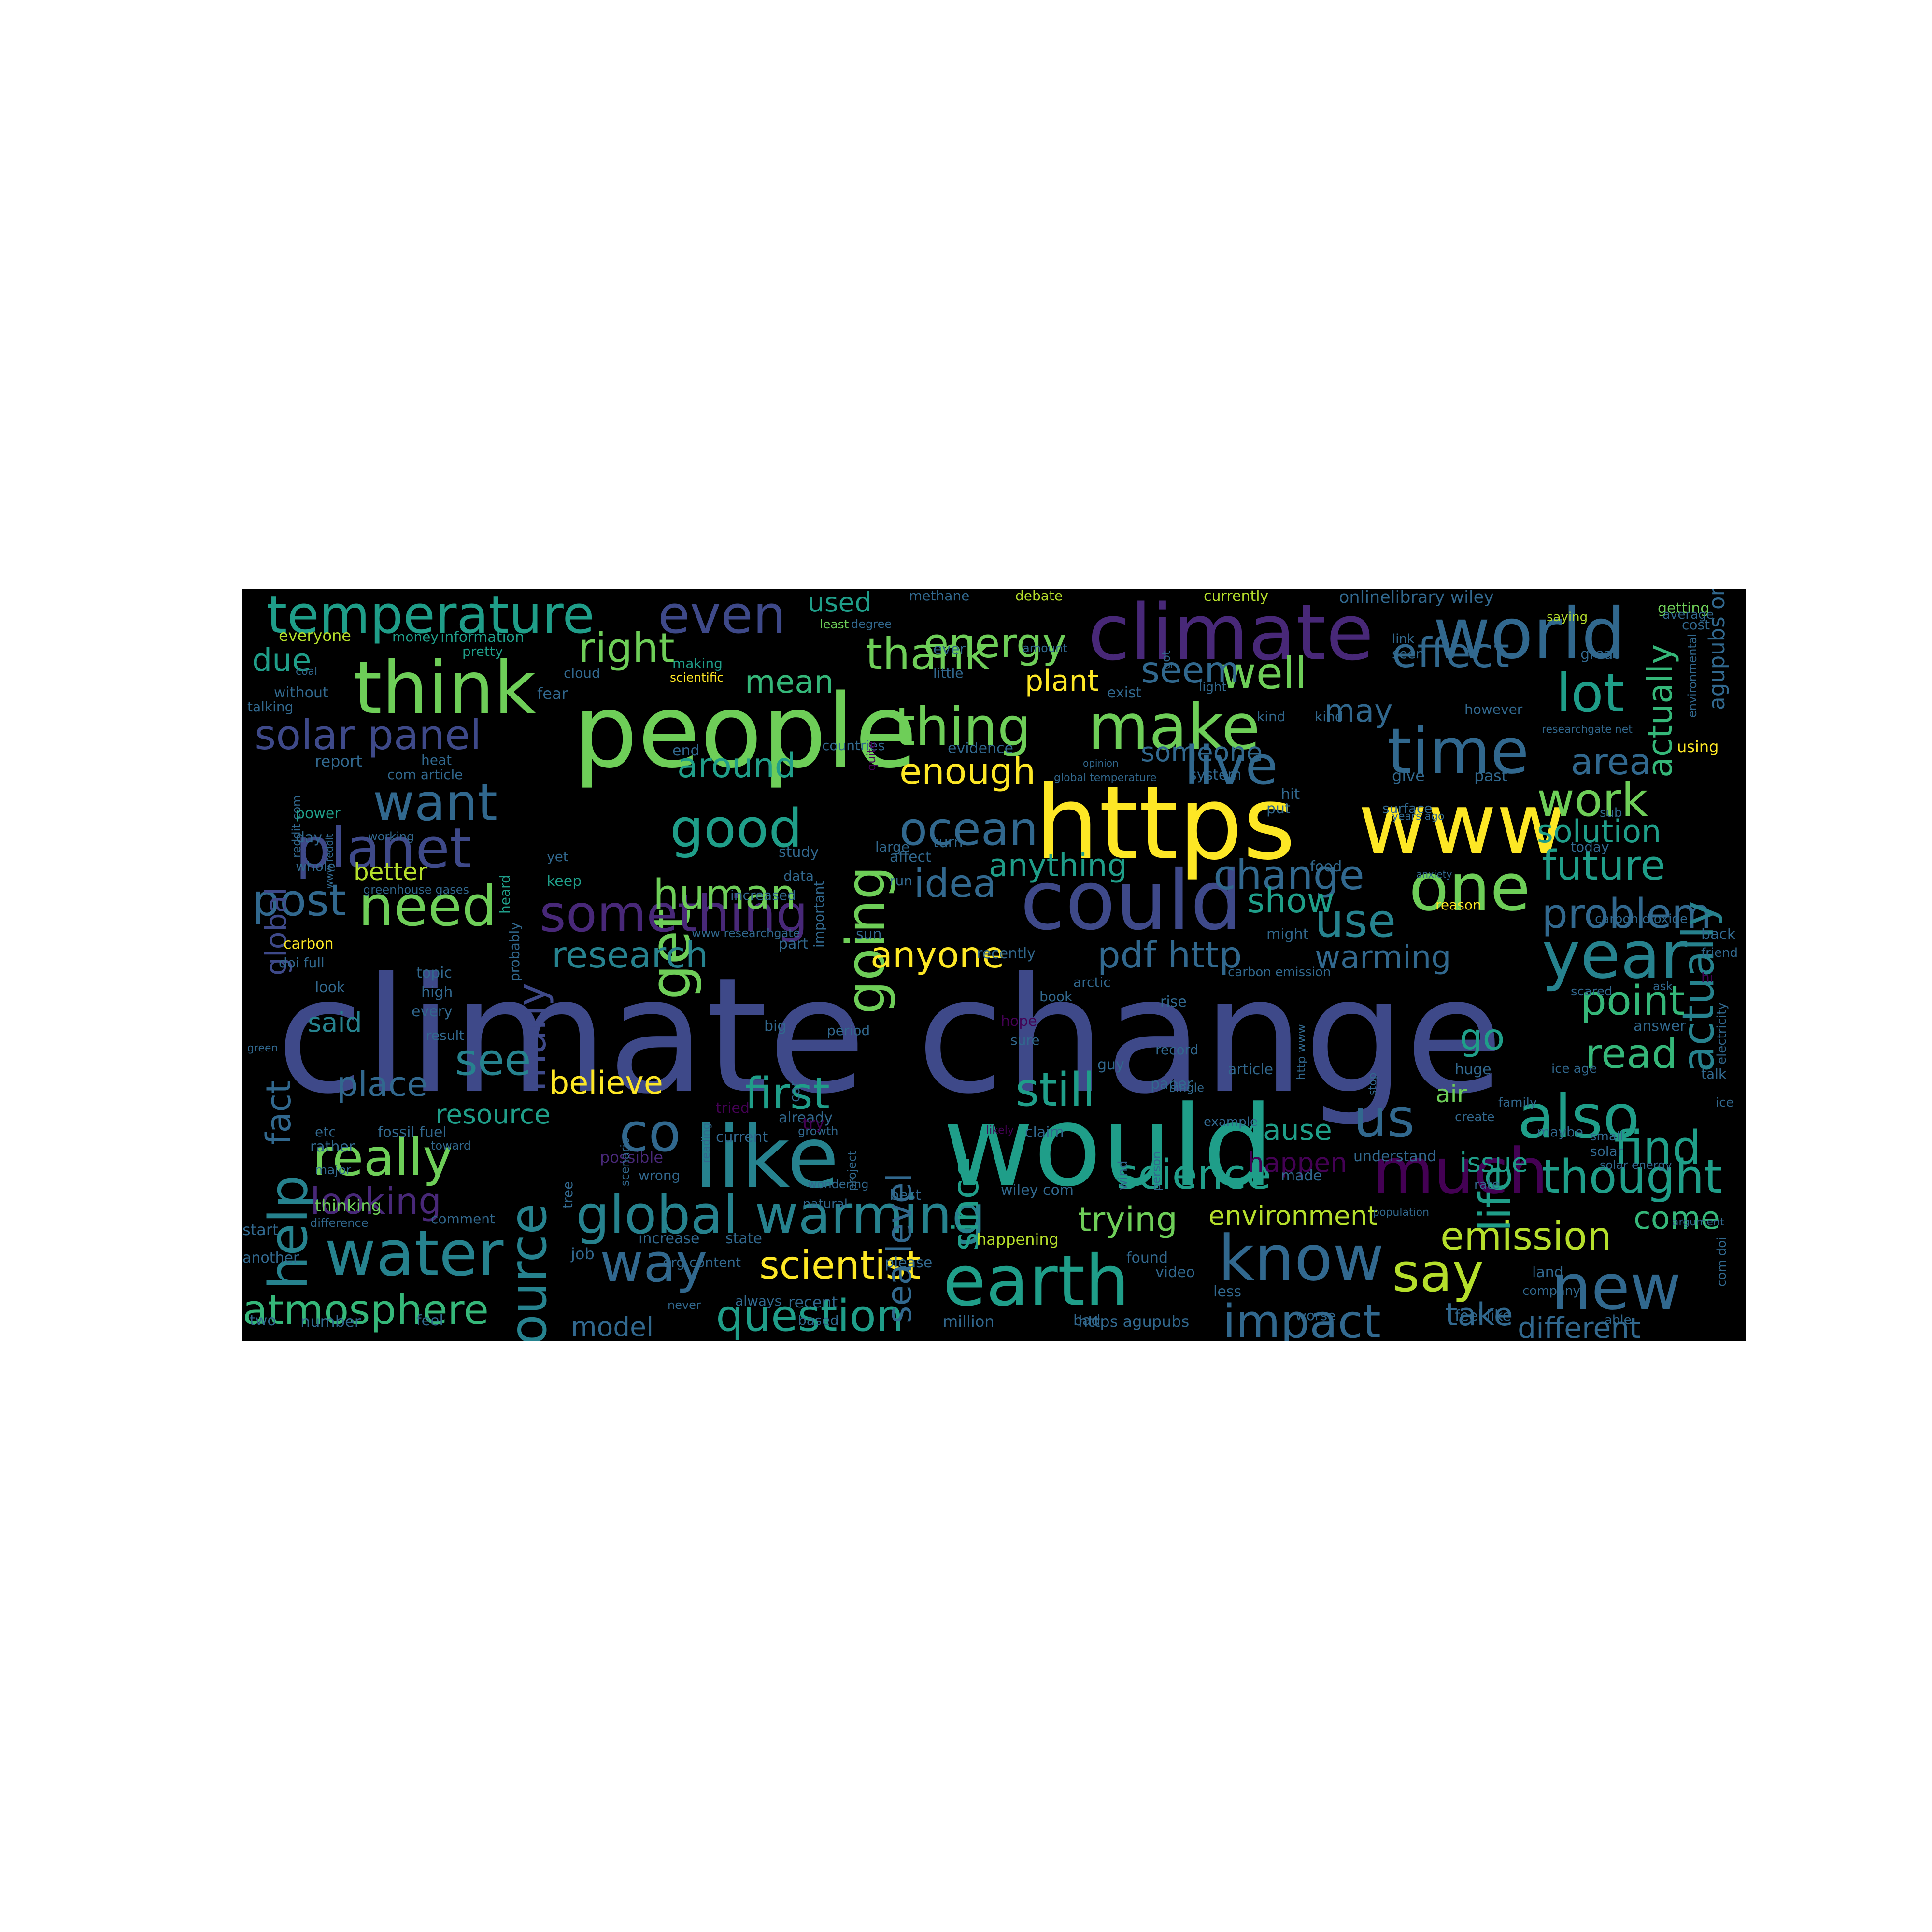  Describe the element at coordinates (840, 1265) in the screenshot. I see `word-scientist: scientist` at that location.